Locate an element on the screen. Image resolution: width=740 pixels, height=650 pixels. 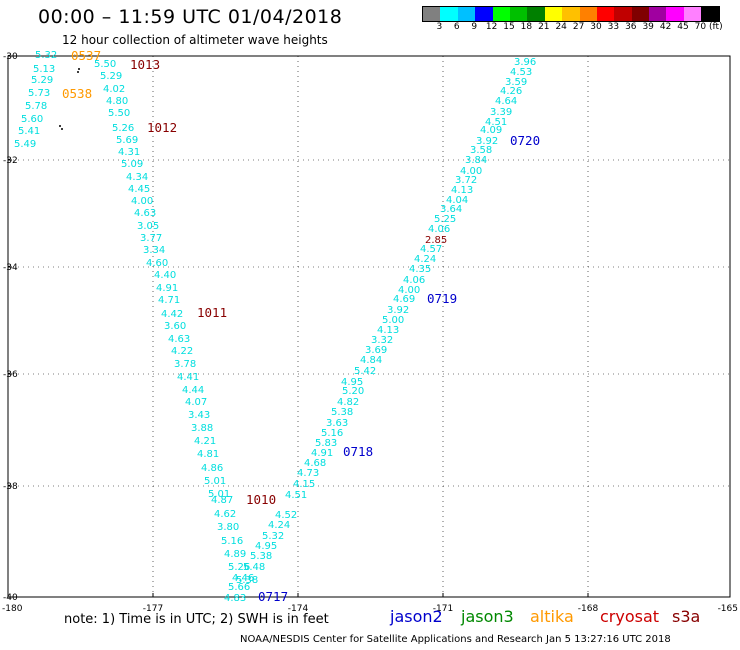
lat-label: -40 is located at coordinates (10, 598).